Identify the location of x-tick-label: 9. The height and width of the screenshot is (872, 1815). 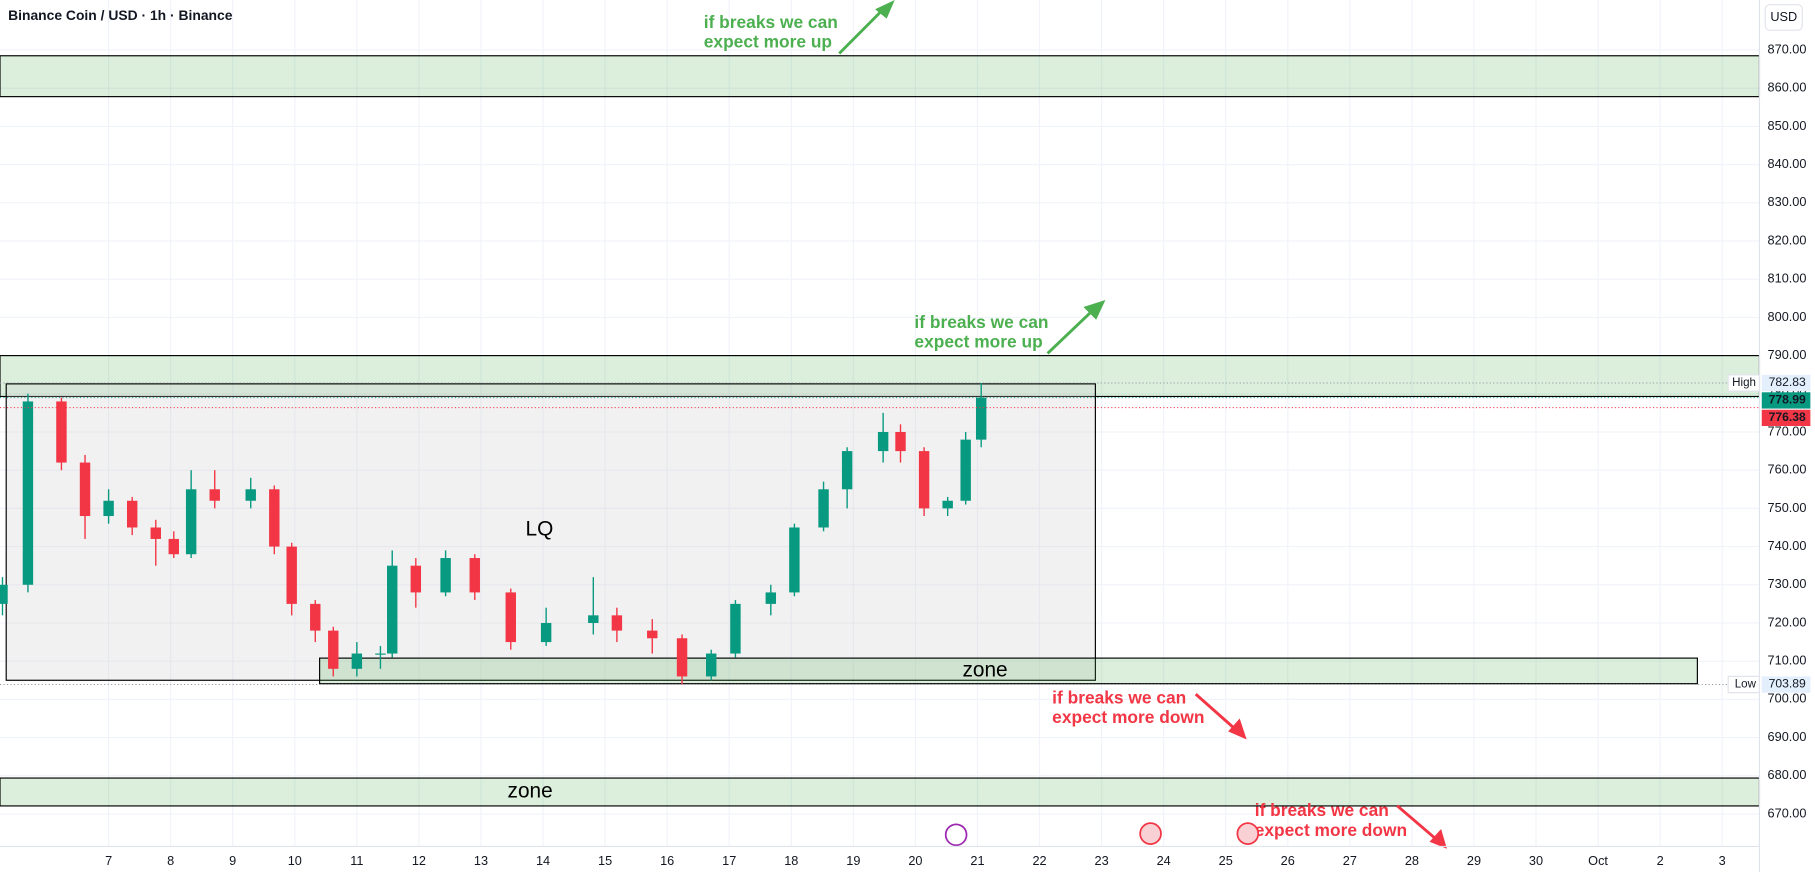
(232, 860).